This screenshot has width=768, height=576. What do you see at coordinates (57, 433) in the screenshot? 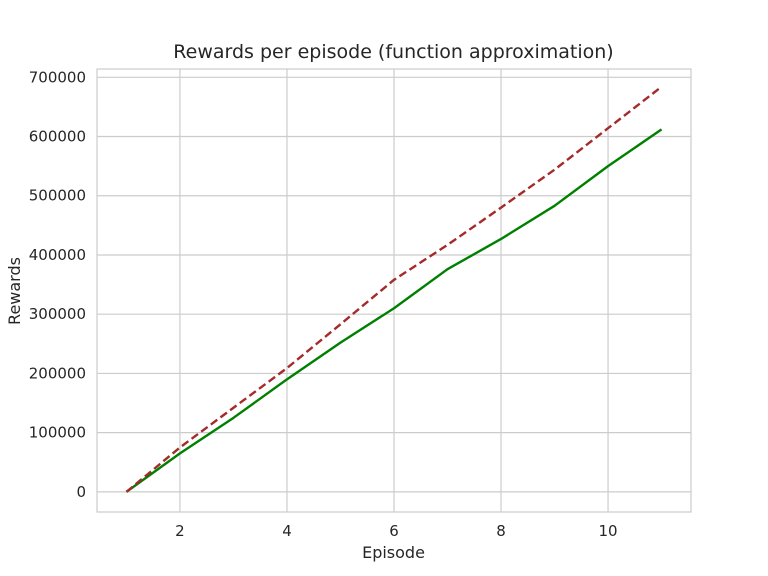
I see `y-tick-label: 100000` at bounding box center [57, 433].